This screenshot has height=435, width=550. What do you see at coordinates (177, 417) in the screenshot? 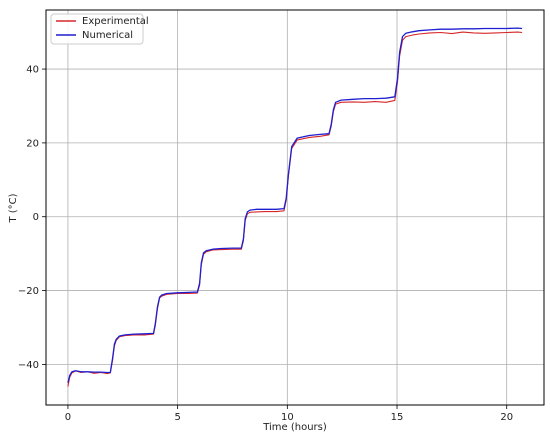
I see `x-tick-label: 5` at bounding box center [177, 417].